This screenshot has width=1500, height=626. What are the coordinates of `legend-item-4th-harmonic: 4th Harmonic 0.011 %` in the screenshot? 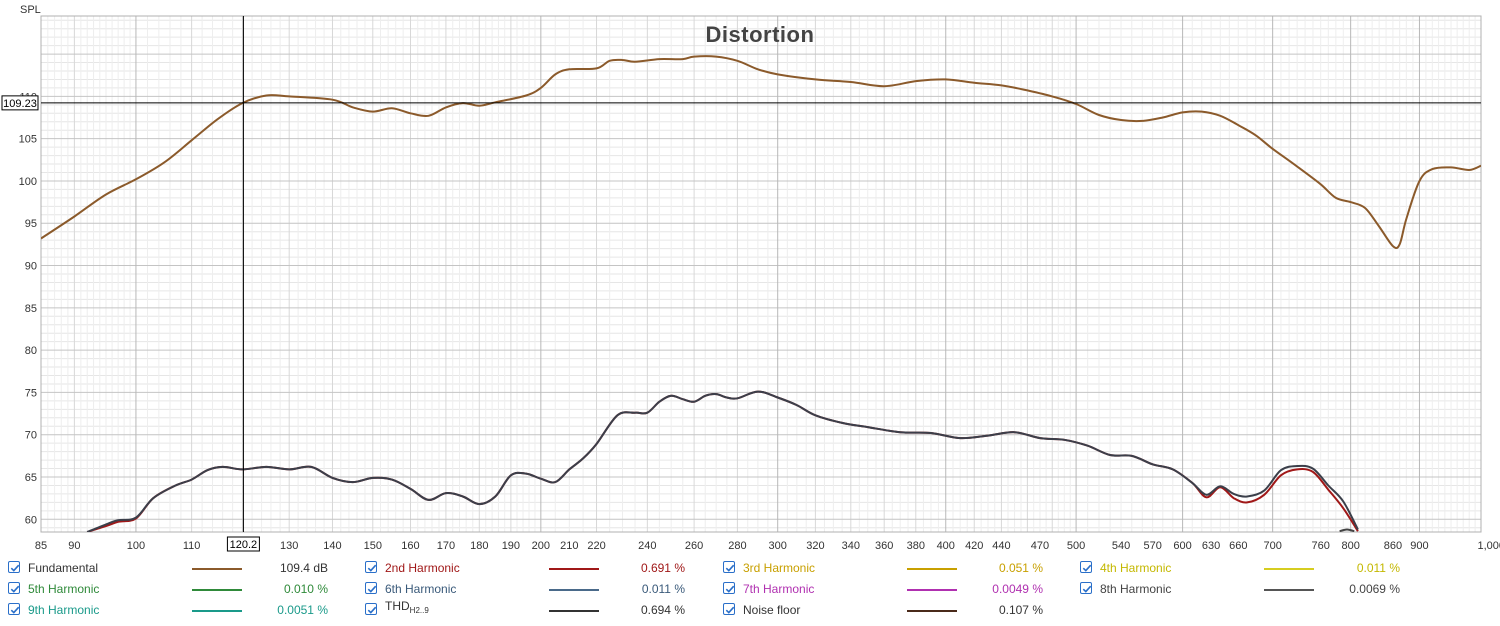 It's located at (1250, 568).